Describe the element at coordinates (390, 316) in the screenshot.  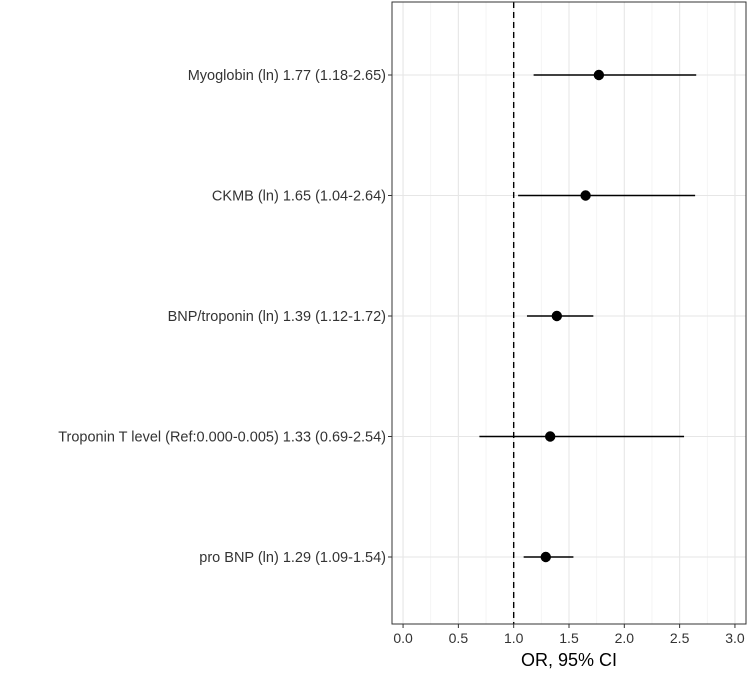
I see `y-axis-ticks` at that location.